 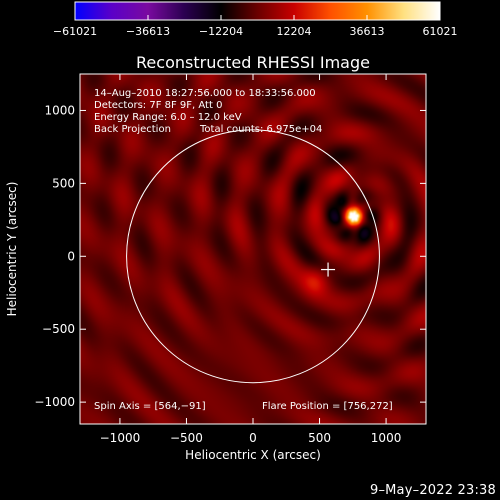 I want to click on annotation-total-counts: Total counts: 6.975e+04, so click(x=260, y=129).